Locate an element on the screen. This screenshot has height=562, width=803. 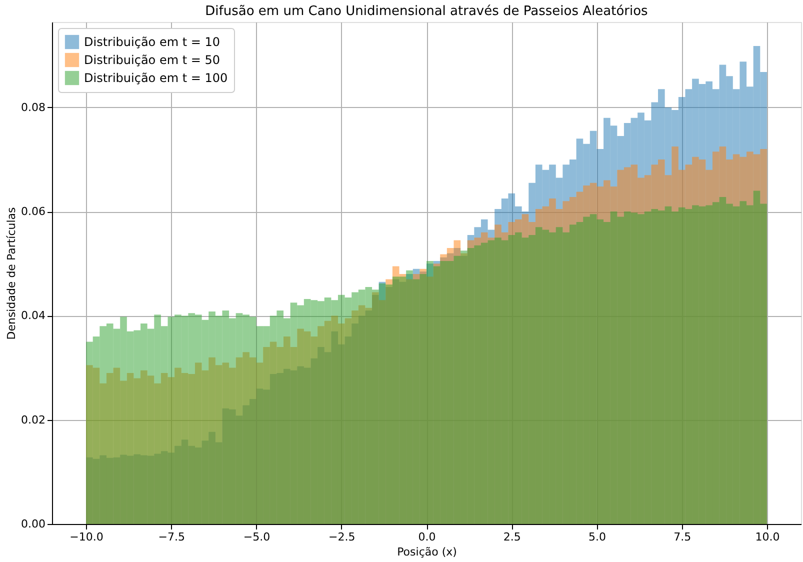
x-tick-label: 2.5 is located at coordinates (512, 537).